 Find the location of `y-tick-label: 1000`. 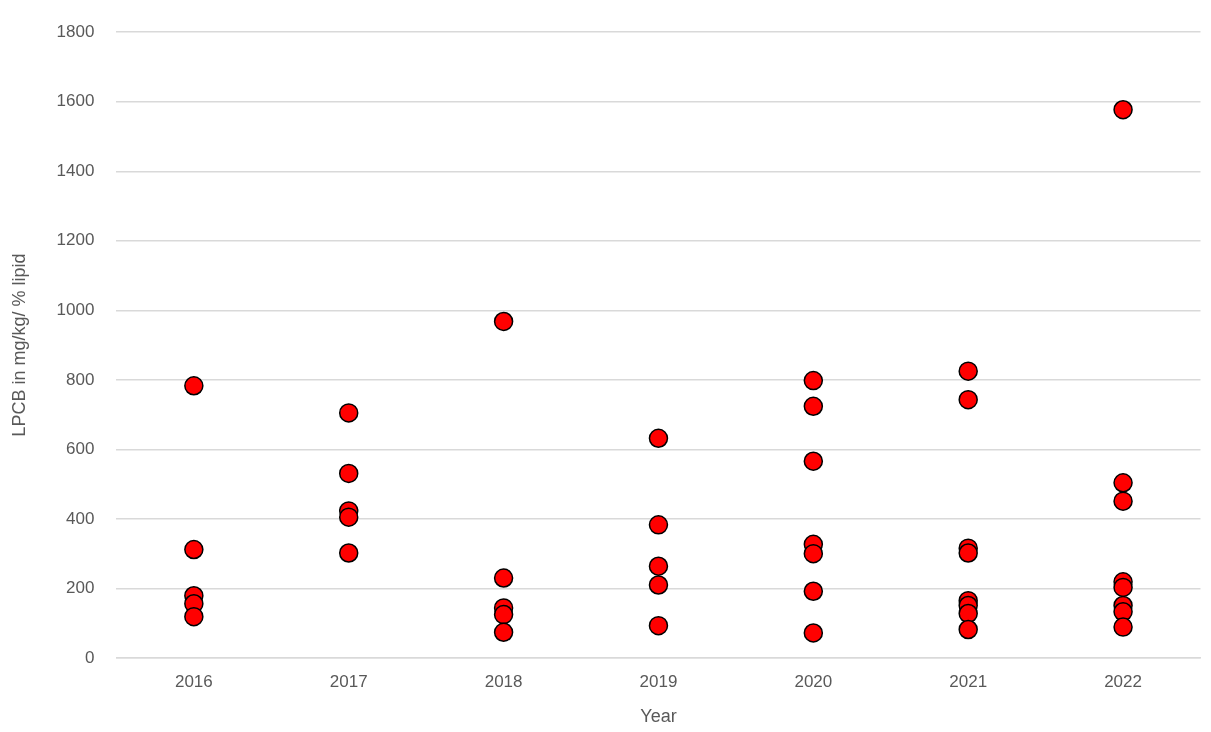

y-tick-label: 1000 is located at coordinates (75, 310).